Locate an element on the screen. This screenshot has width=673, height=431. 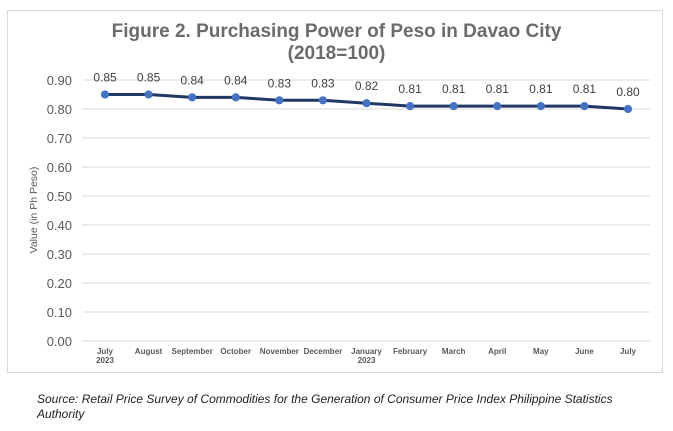
data-label: 0.80 is located at coordinates (628, 92).